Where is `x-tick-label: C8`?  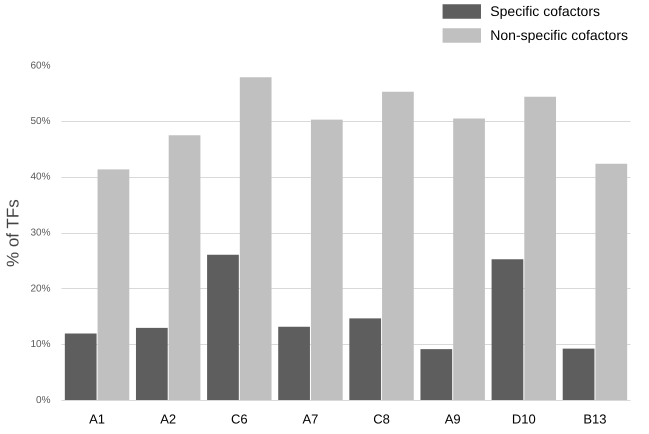 x-tick-label: C8 is located at coordinates (381, 419).